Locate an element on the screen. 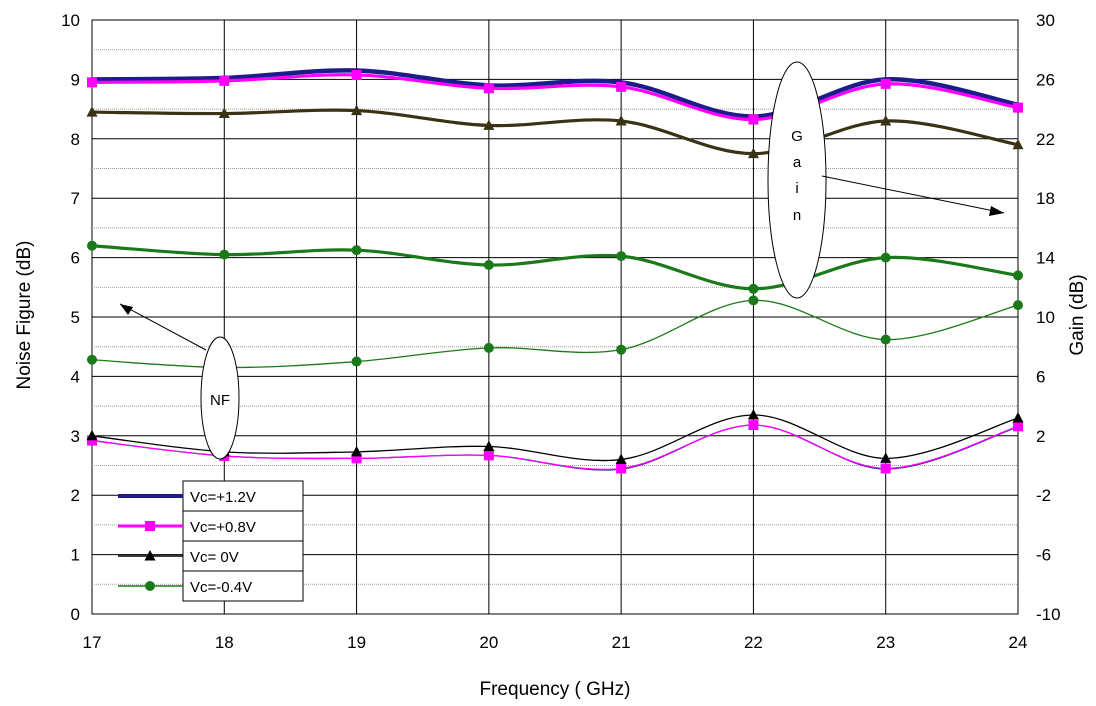 The height and width of the screenshot is (706, 1096). legend-label-4: Vc=-0.4V is located at coordinates (221, 587).